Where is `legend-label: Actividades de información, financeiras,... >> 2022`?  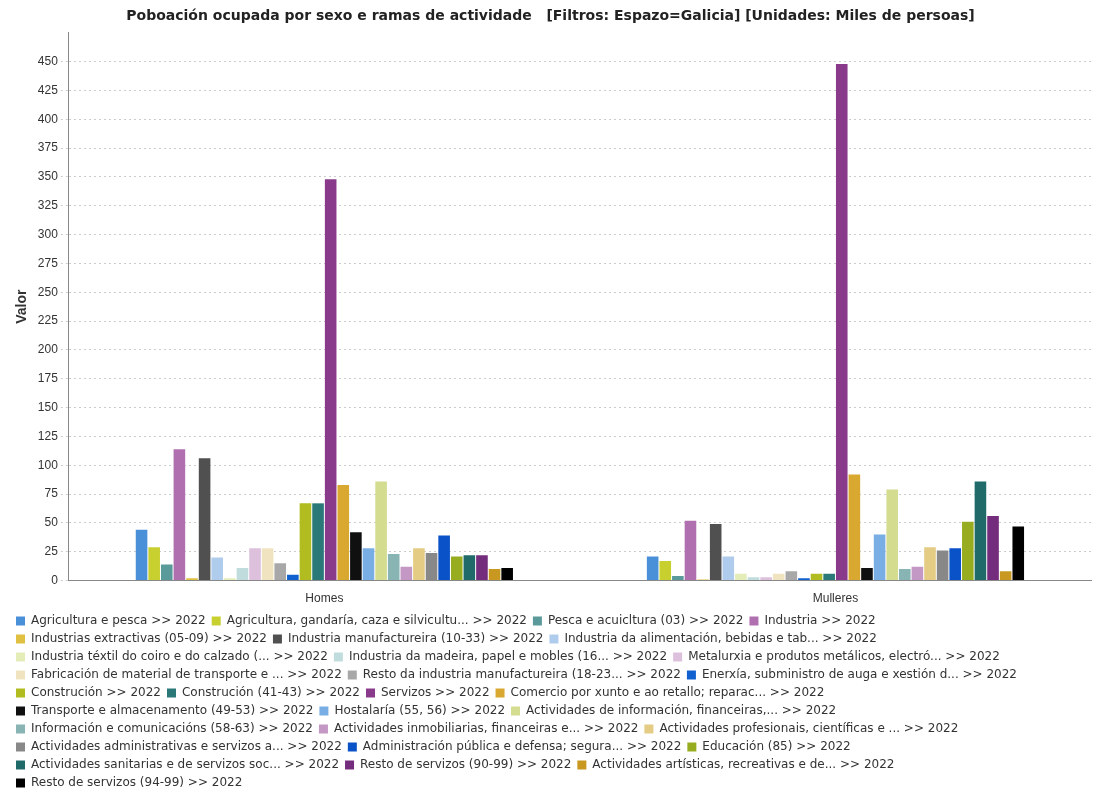 legend-label: Actividades de información, financeiras,... >> 2022 is located at coordinates (681, 710).